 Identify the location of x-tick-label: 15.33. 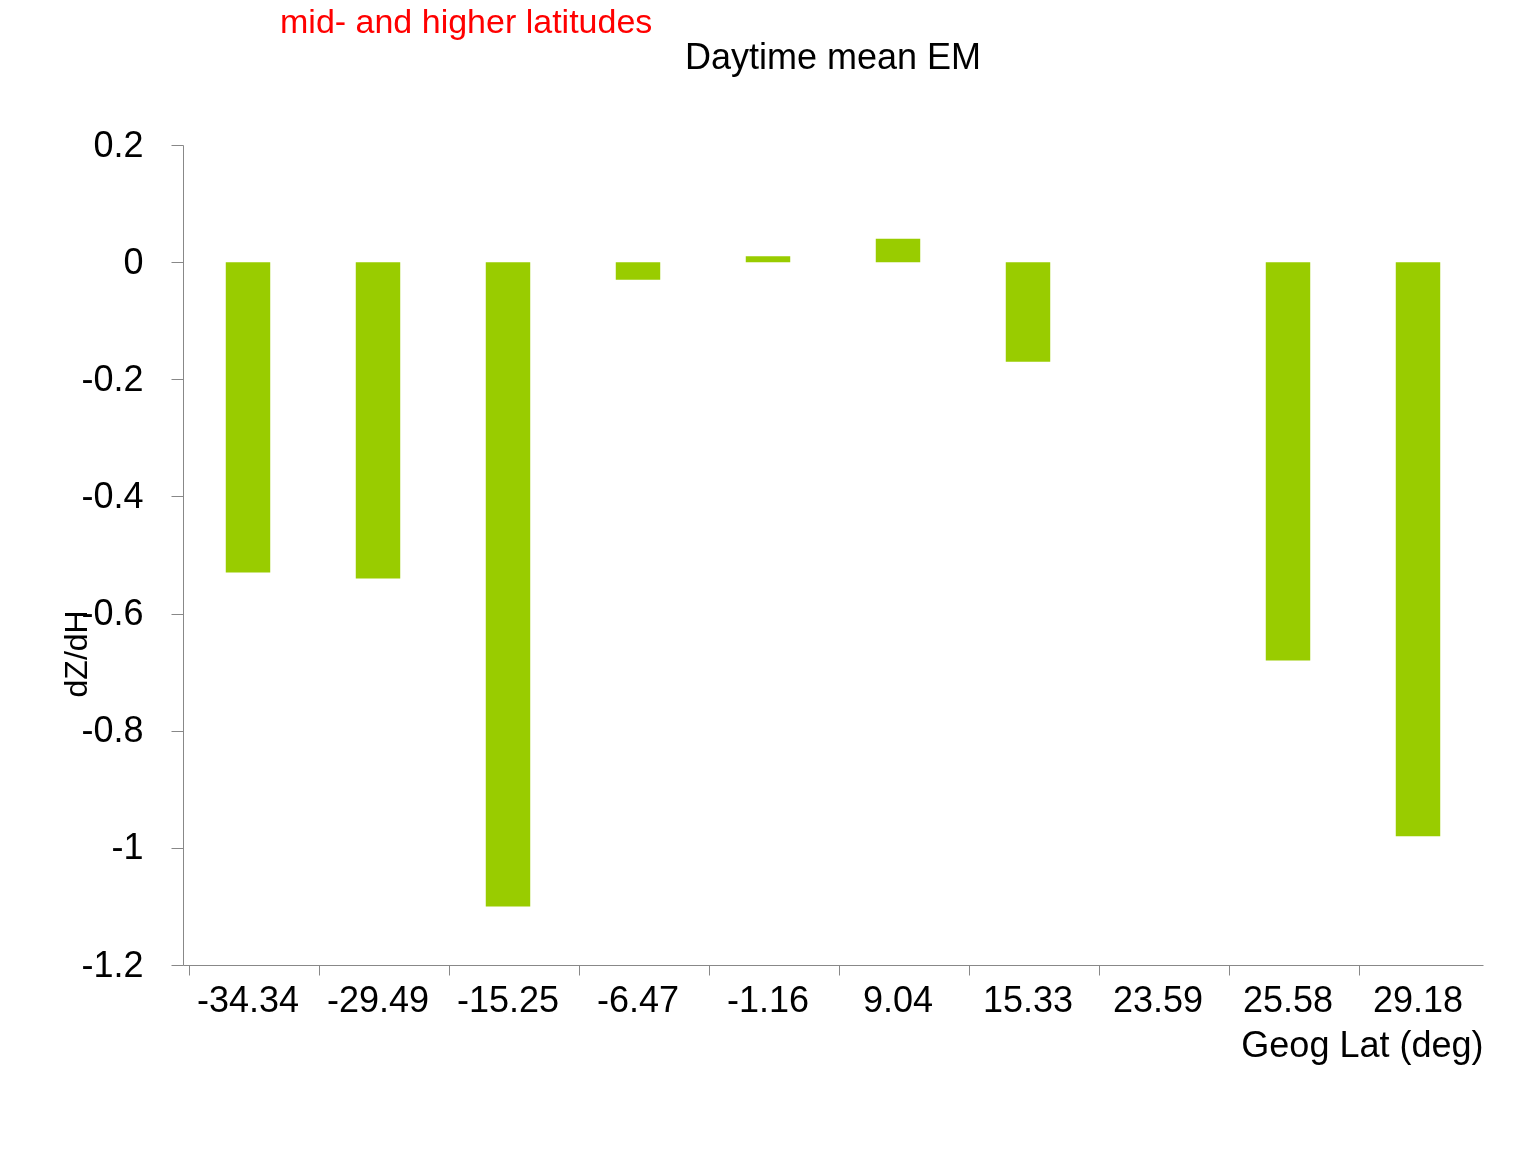
(1028, 999).